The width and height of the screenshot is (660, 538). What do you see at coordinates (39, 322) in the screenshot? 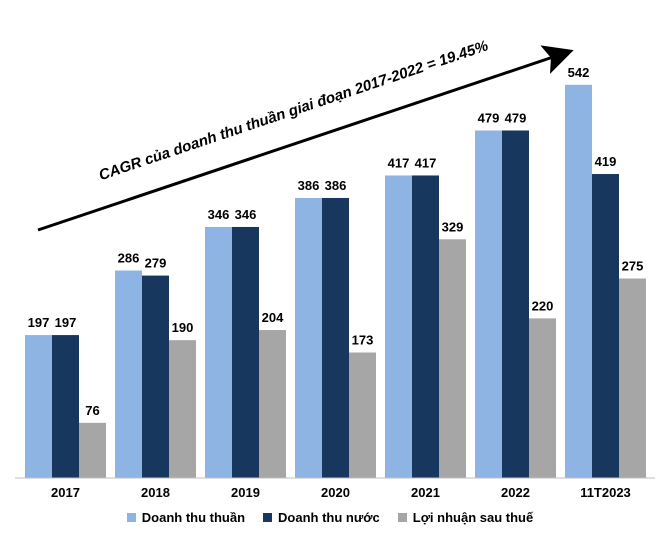
I see `value-label-2017-series-1: 197` at bounding box center [39, 322].